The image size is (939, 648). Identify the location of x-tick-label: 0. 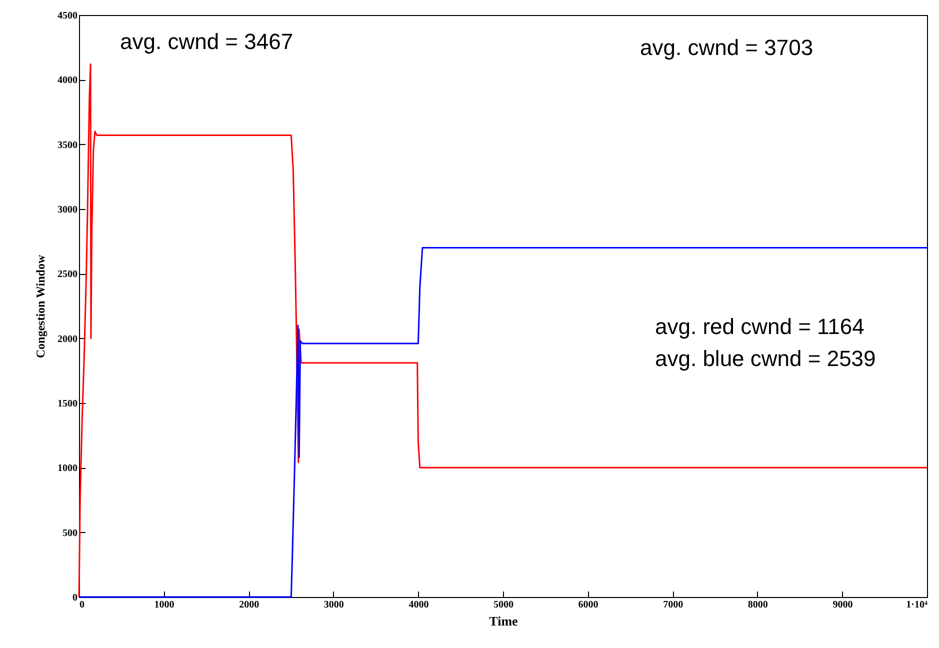
(82, 605).